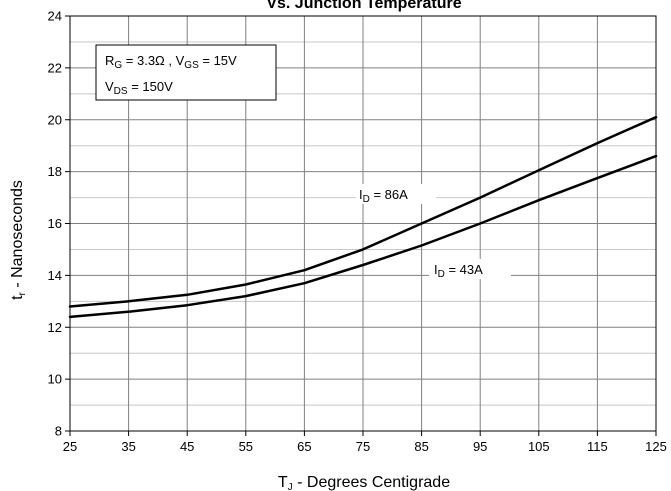 Image resolution: width=671 pixels, height=491 pixels. What do you see at coordinates (55, 119) in the screenshot?
I see `y-tick-label: 20` at bounding box center [55, 119].